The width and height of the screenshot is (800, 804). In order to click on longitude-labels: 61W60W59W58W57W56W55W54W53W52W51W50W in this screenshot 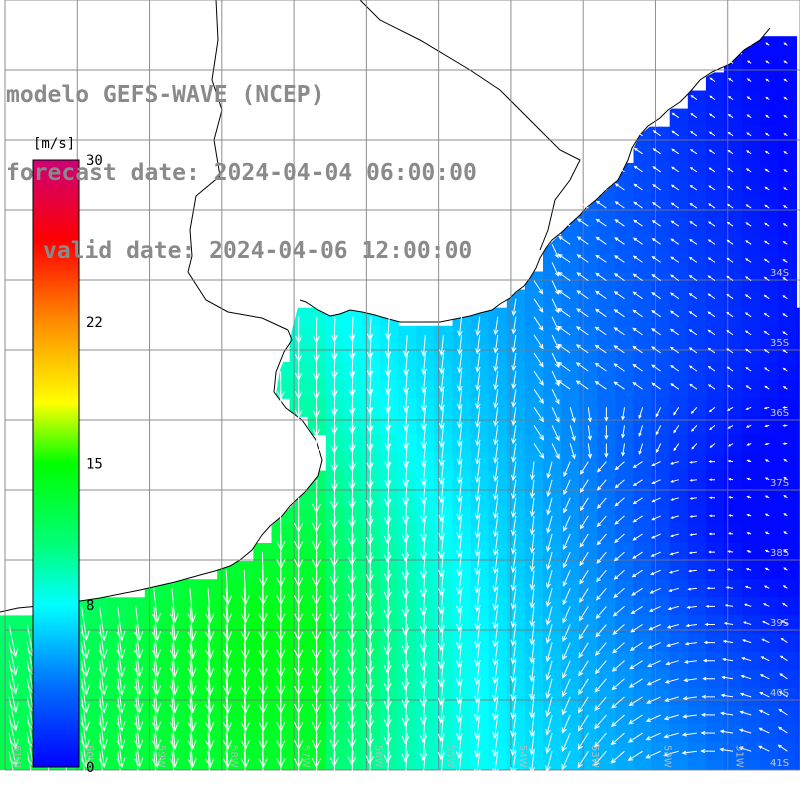, I will do `click(378, 756)`.